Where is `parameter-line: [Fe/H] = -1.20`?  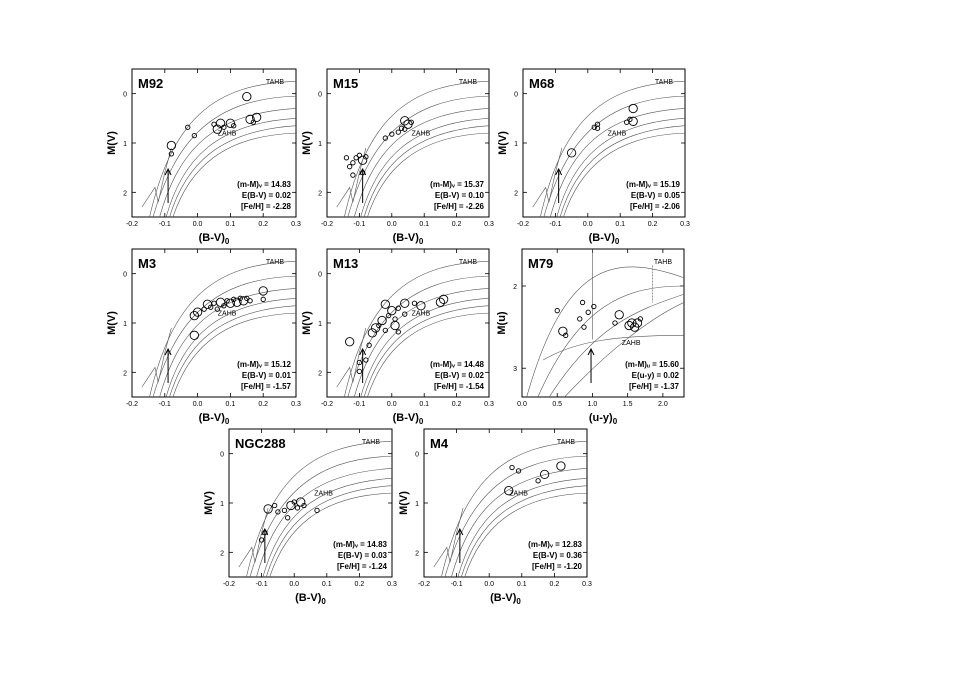
parameter-line: [Fe/H] = -1.20 is located at coordinates (557, 566).